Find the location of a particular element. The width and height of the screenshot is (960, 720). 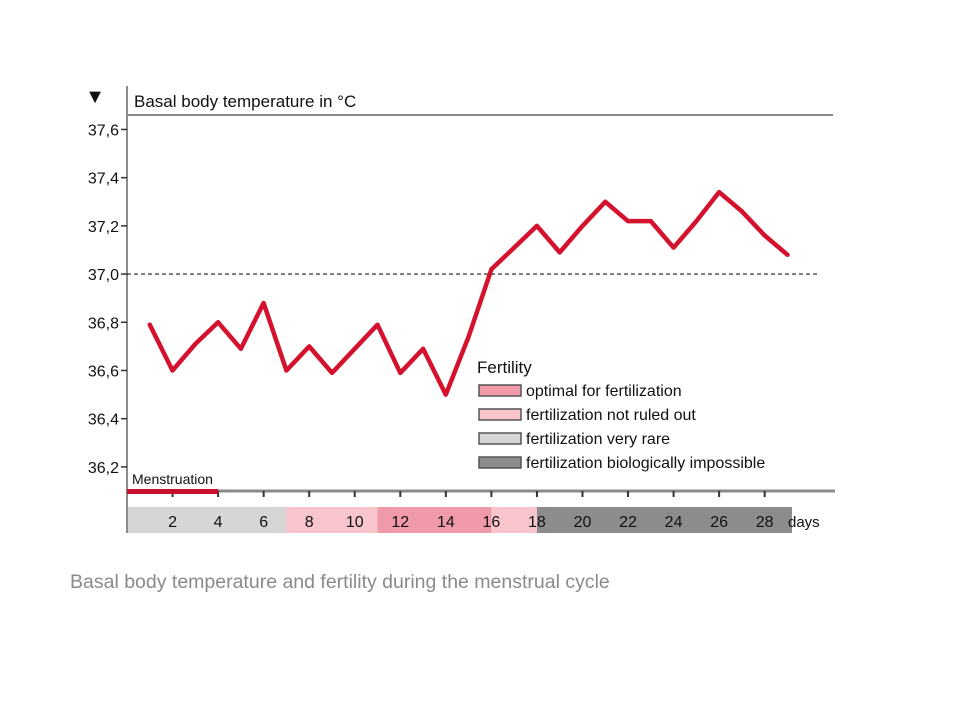

x-tick-label: 8 is located at coordinates (309, 522).